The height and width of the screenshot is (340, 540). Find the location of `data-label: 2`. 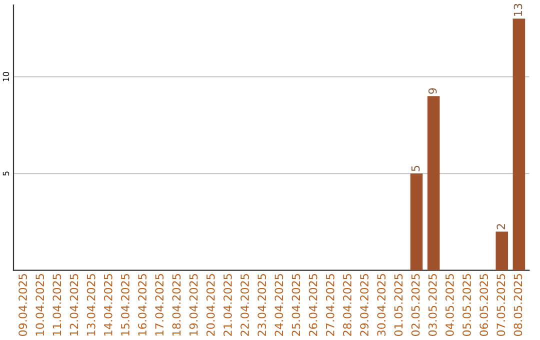

data-label: 2 is located at coordinates (500, 227).